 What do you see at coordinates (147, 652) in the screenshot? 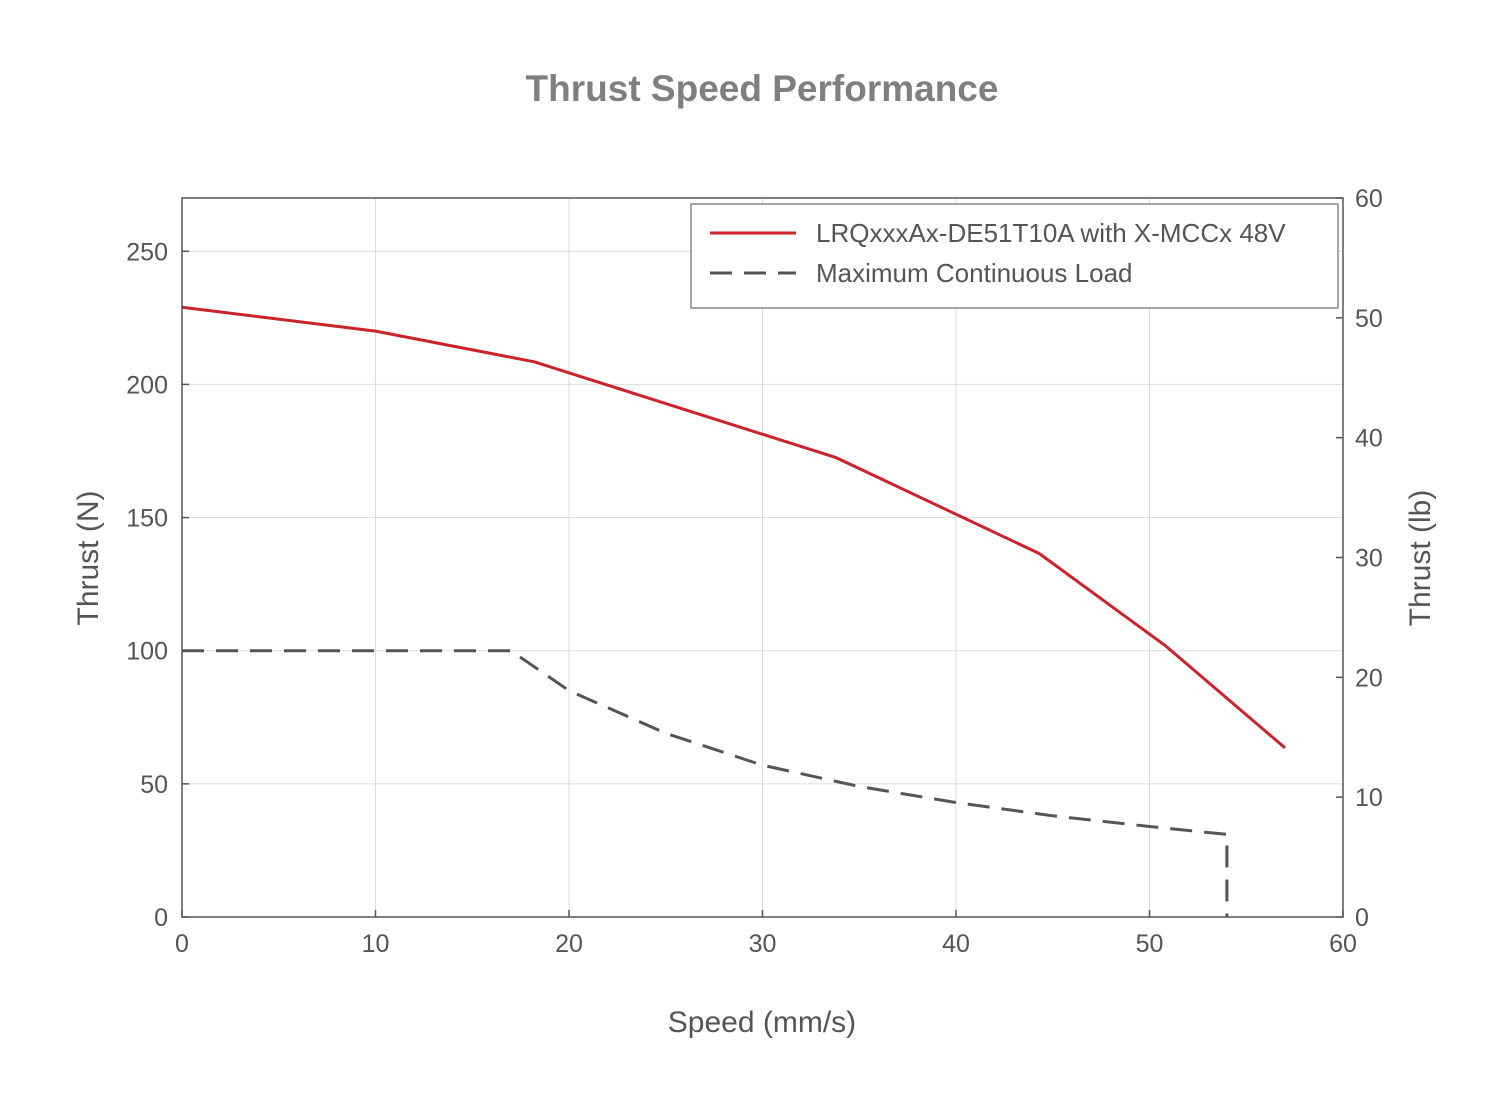
I see `y-tick-label: 100` at bounding box center [147, 652].